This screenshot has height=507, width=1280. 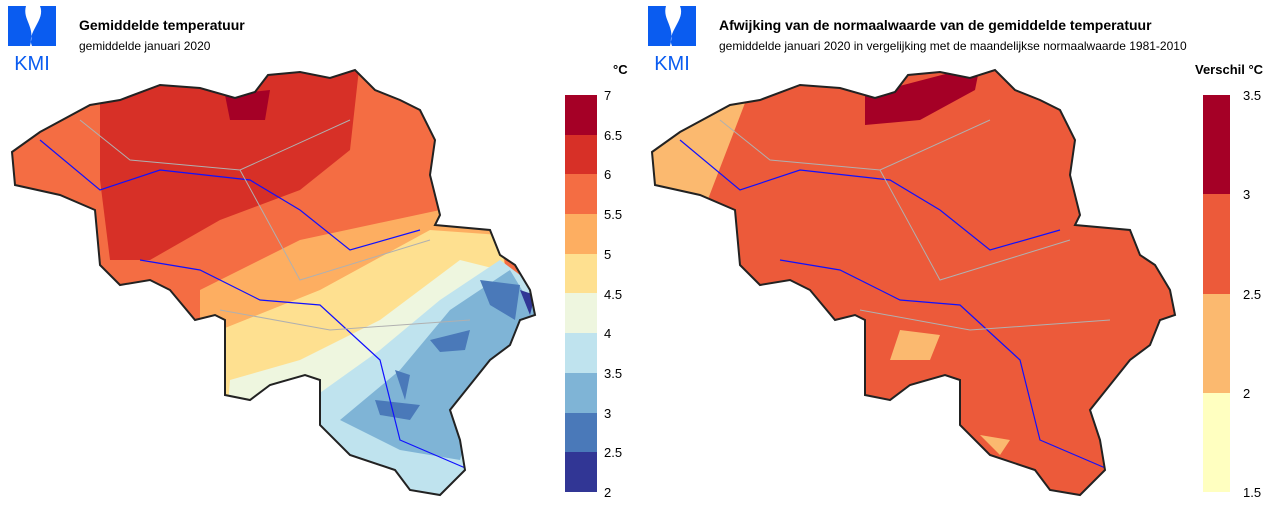 What do you see at coordinates (613, 294) in the screenshot?
I see `legend-tick-label: 4.5` at bounding box center [613, 294].